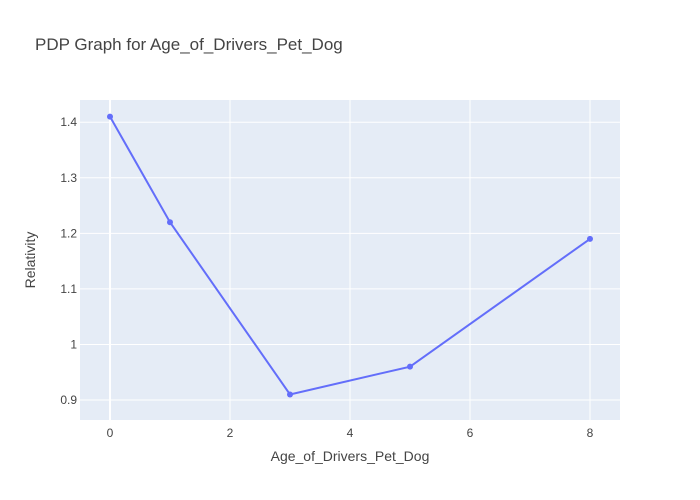 Image resolution: width=700 pixels, height=500 pixels. What do you see at coordinates (68, 233) in the screenshot?
I see `y-tick-label: 1.2` at bounding box center [68, 233].